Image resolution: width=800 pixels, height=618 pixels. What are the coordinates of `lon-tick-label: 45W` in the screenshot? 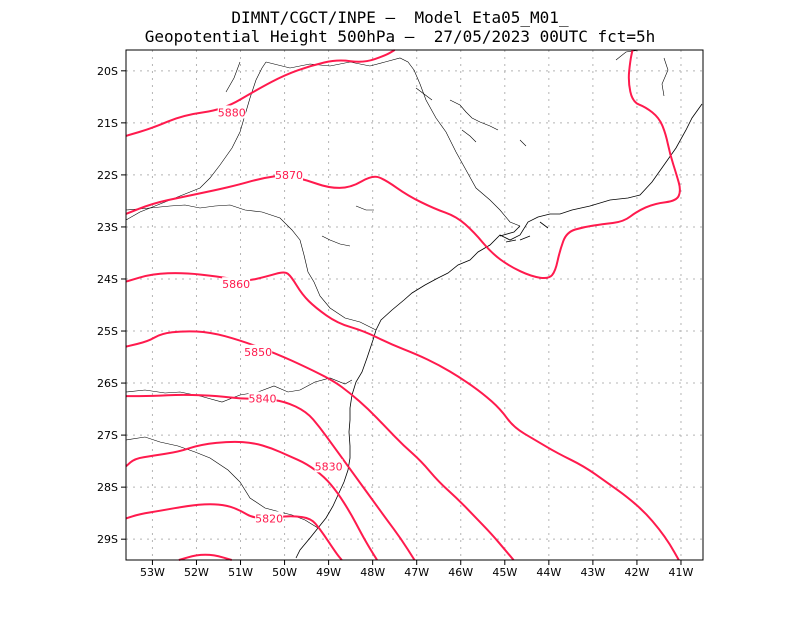 It's located at (504, 572).